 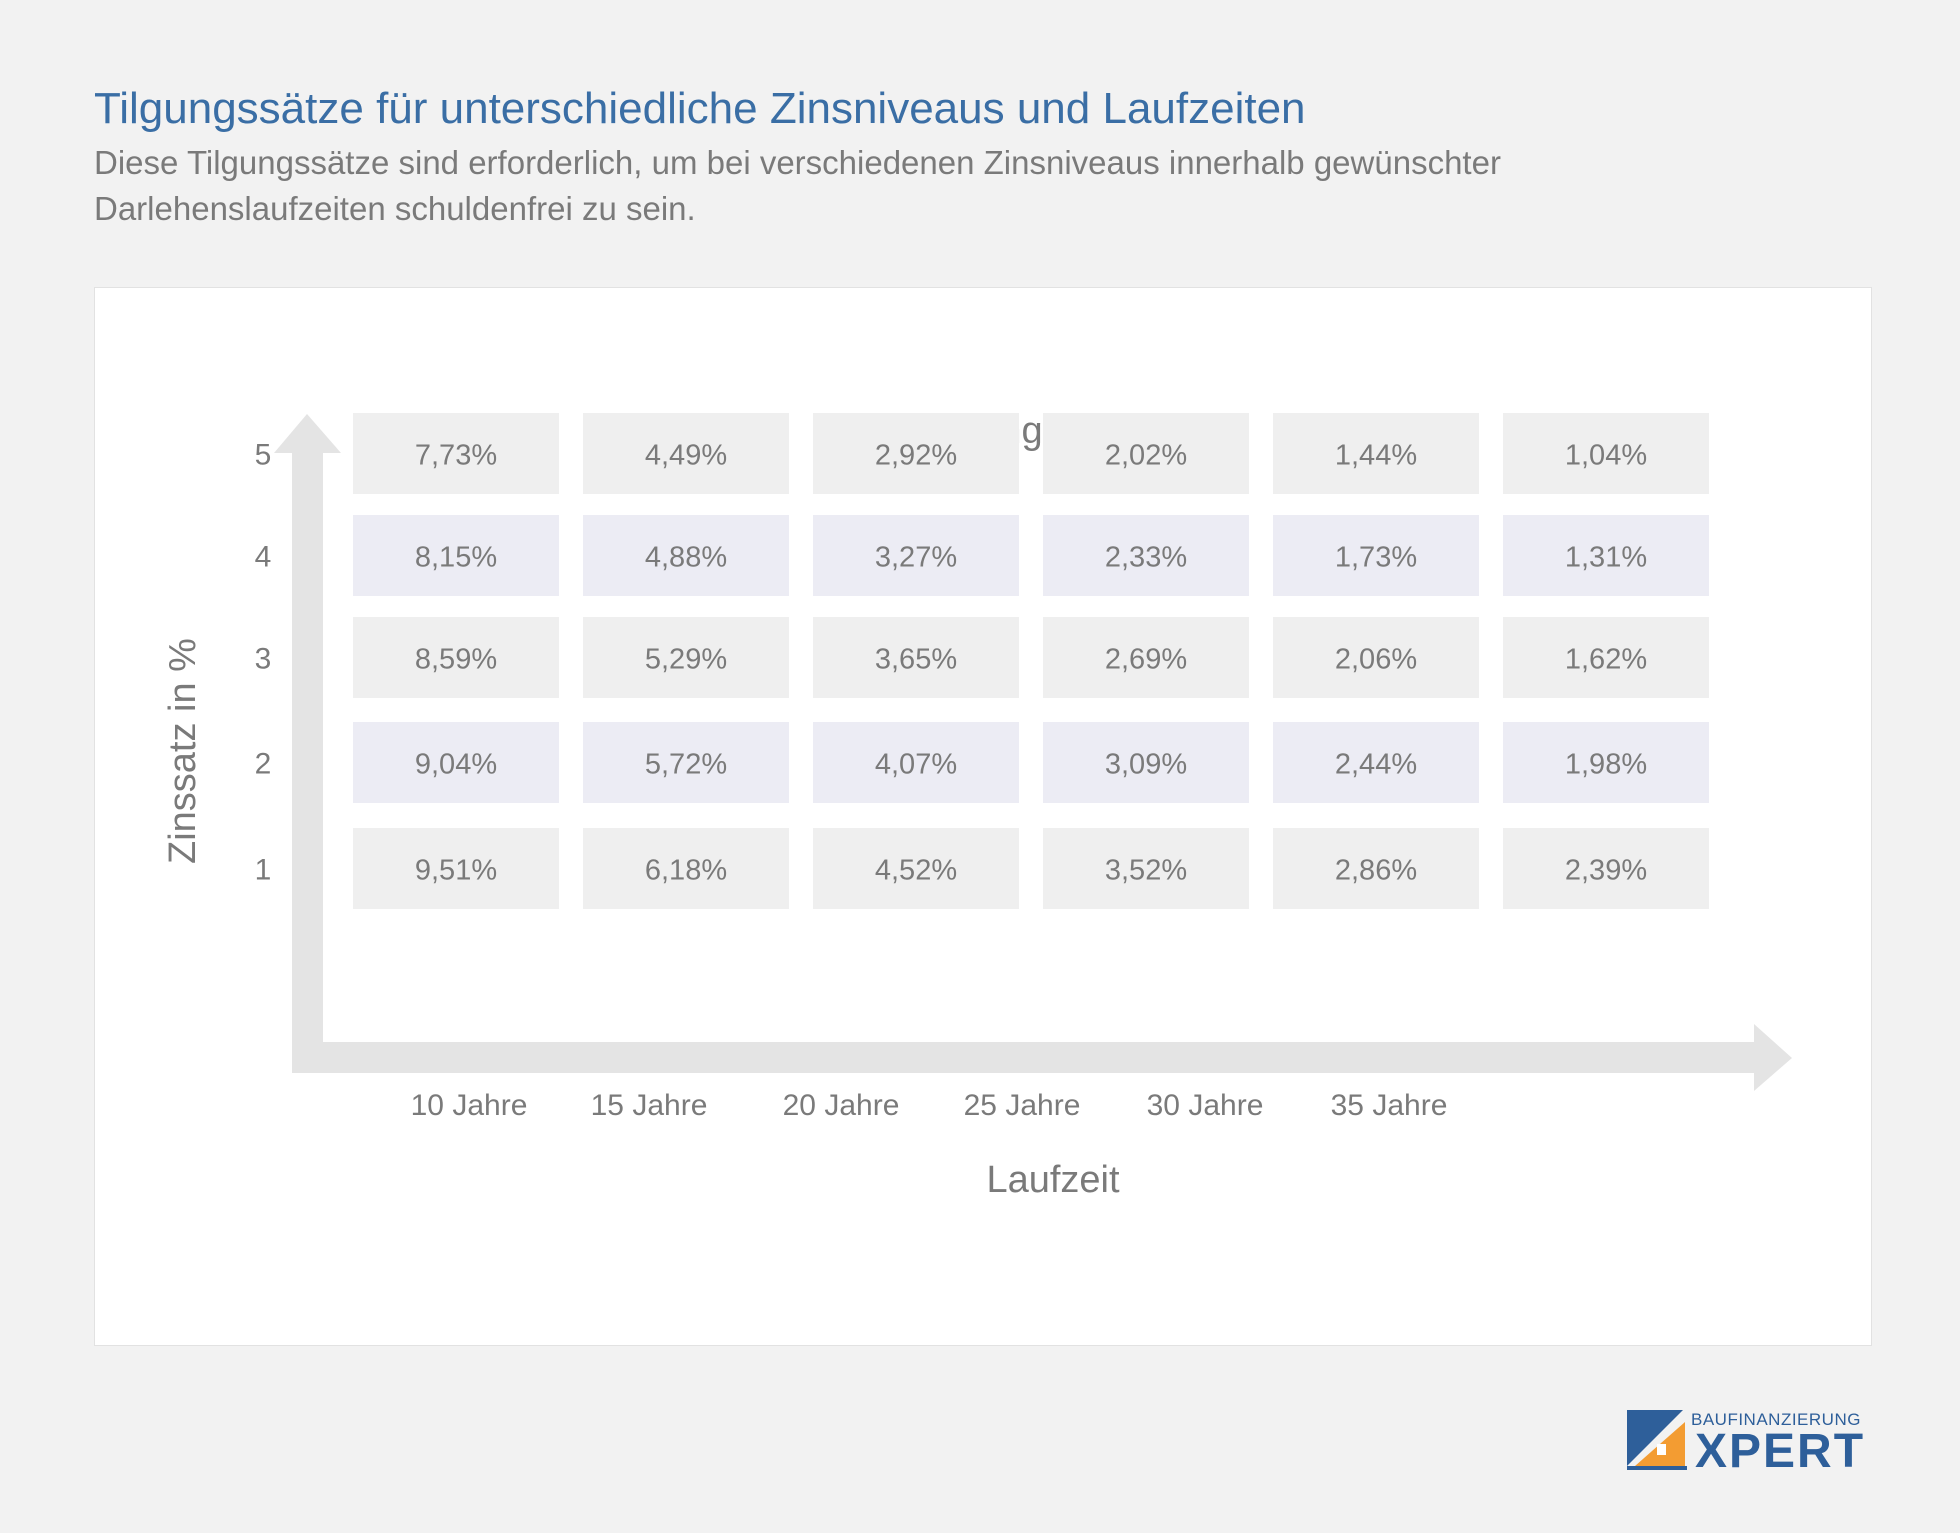 What do you see at coordinates (1773, 1057) in the screenshot?
I see `x-axis-arrowhead` at bounding box center [1773, 1057].